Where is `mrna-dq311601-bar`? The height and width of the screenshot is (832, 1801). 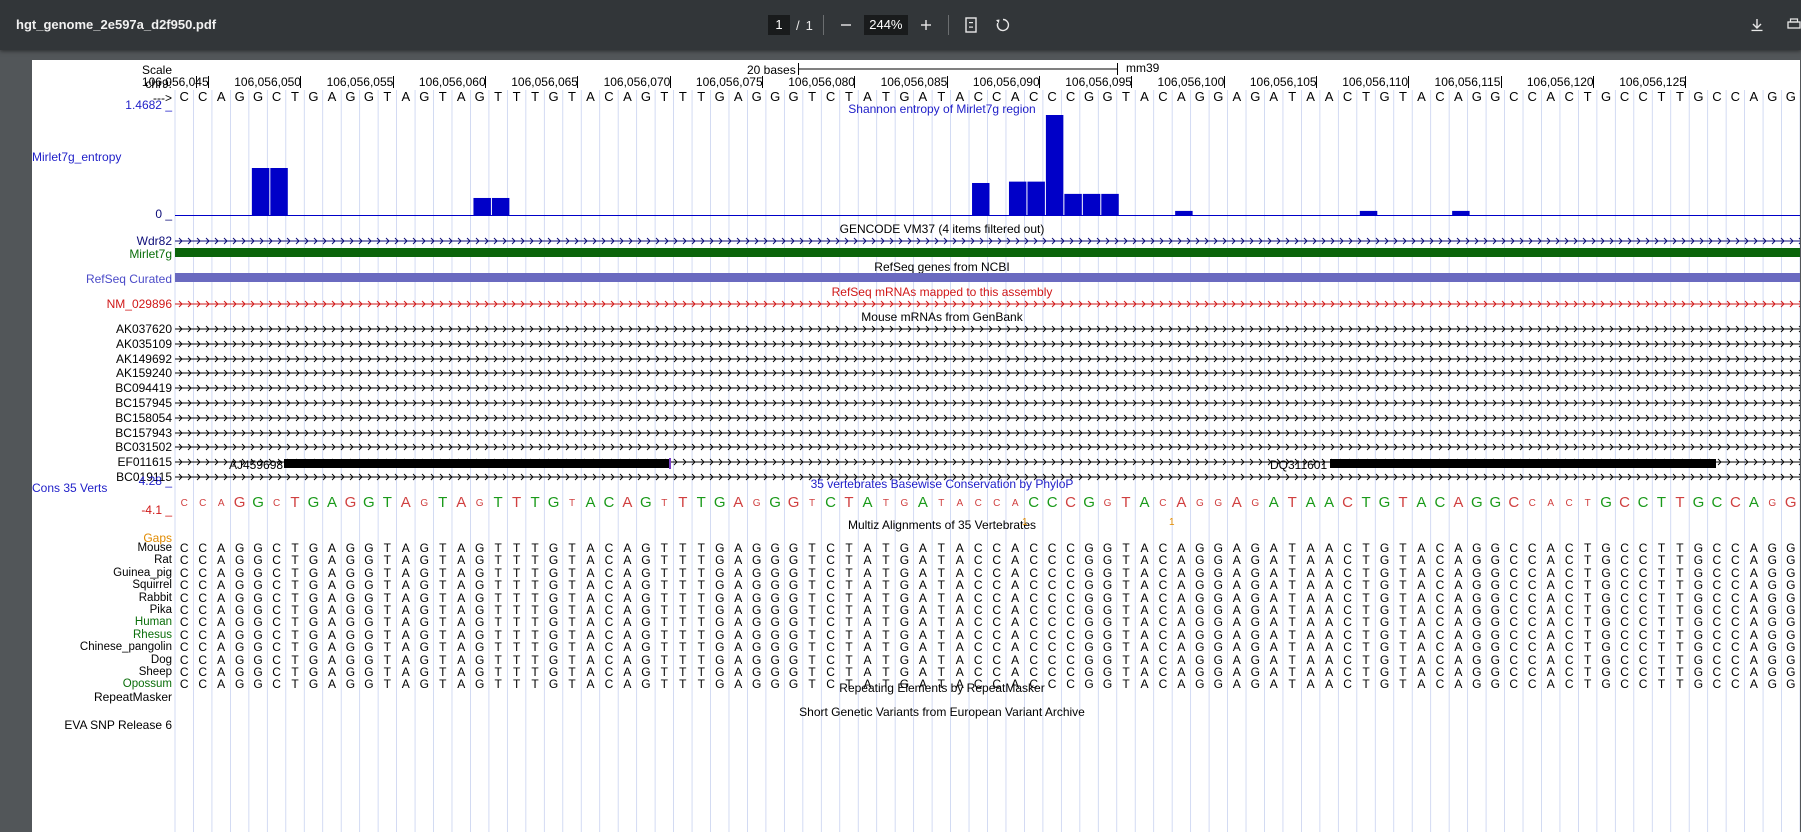 mrna-dq311601-bar is located at coordinates (1523, 463).